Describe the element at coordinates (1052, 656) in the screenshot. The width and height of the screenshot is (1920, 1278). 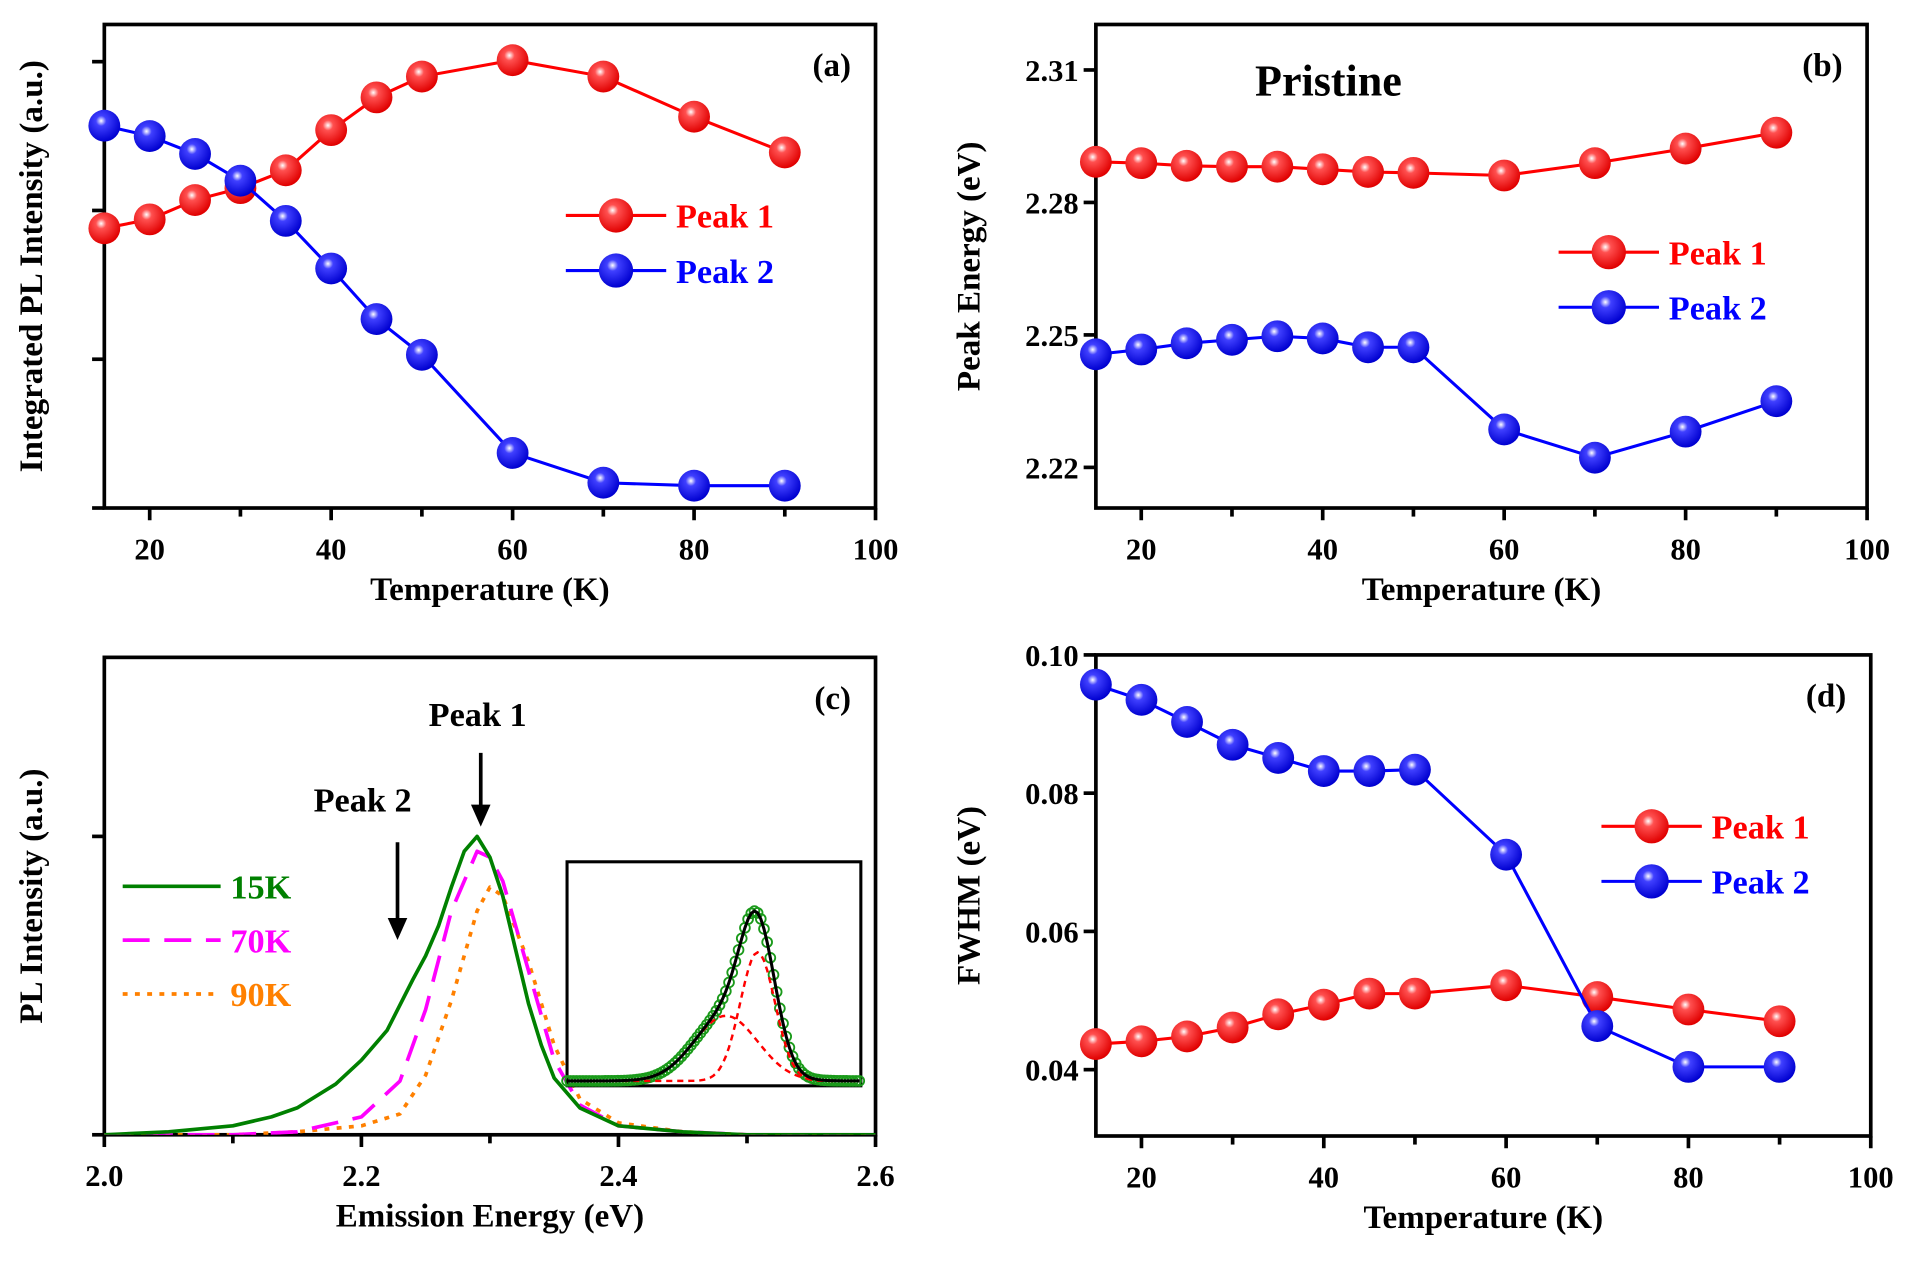
I see `y-tick-label: 0.10` at that location.